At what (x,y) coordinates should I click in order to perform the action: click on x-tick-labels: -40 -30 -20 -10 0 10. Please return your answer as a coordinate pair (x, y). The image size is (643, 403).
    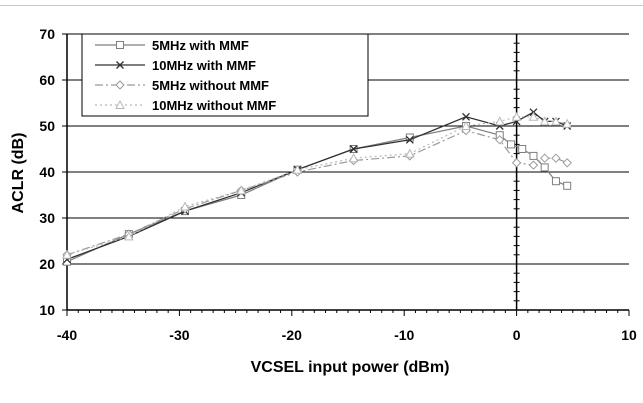
    Looking at the image, I should click on (347, 335).